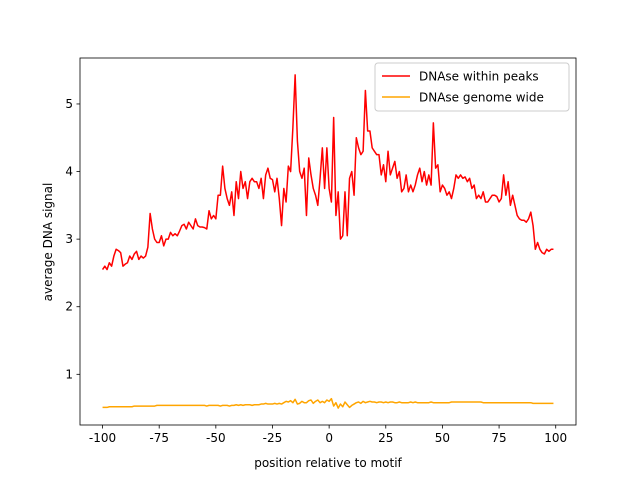 The width and height of the screenshot is (640, 480). What do you see at coordinates (69, 172) in the screenshot?
I see `y-tick-label: 4` at bounding box center [69, 172].